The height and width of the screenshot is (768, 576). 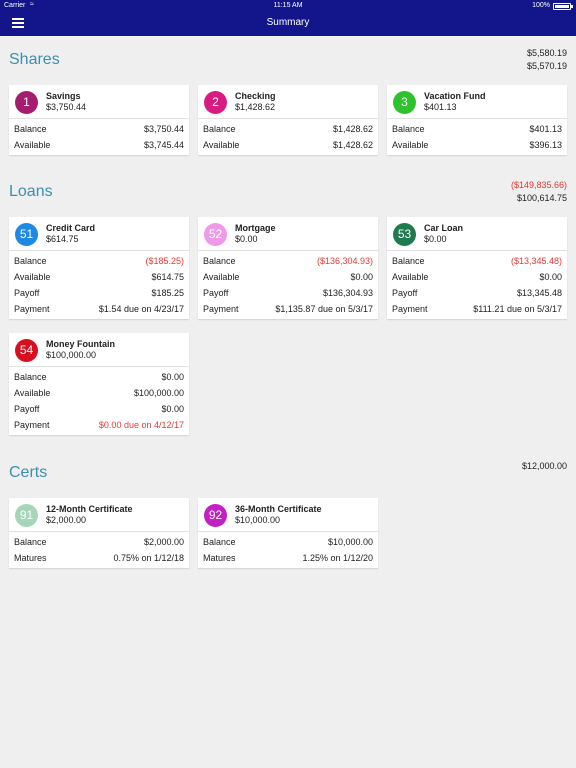 What do you see at coordinates (99, 558) in the screenshot?
I see `matures-row: Matures 0.75% on 1/12/18` at bounding box center [99, 558].